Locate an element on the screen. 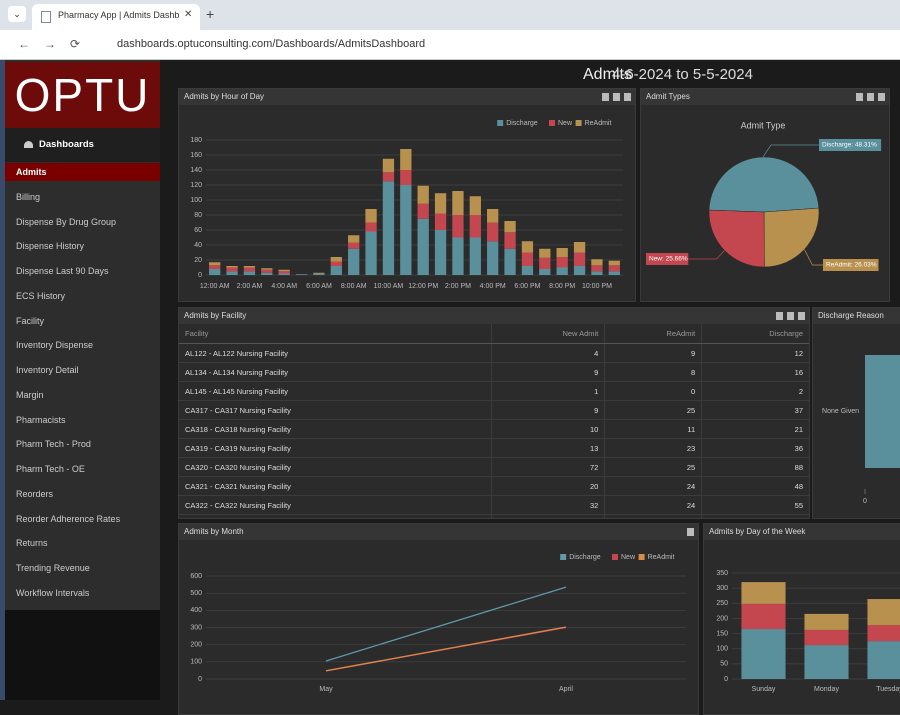  tab: Pharmacy App | Admits Dashb ✕ is located at coordinates (116, 17).